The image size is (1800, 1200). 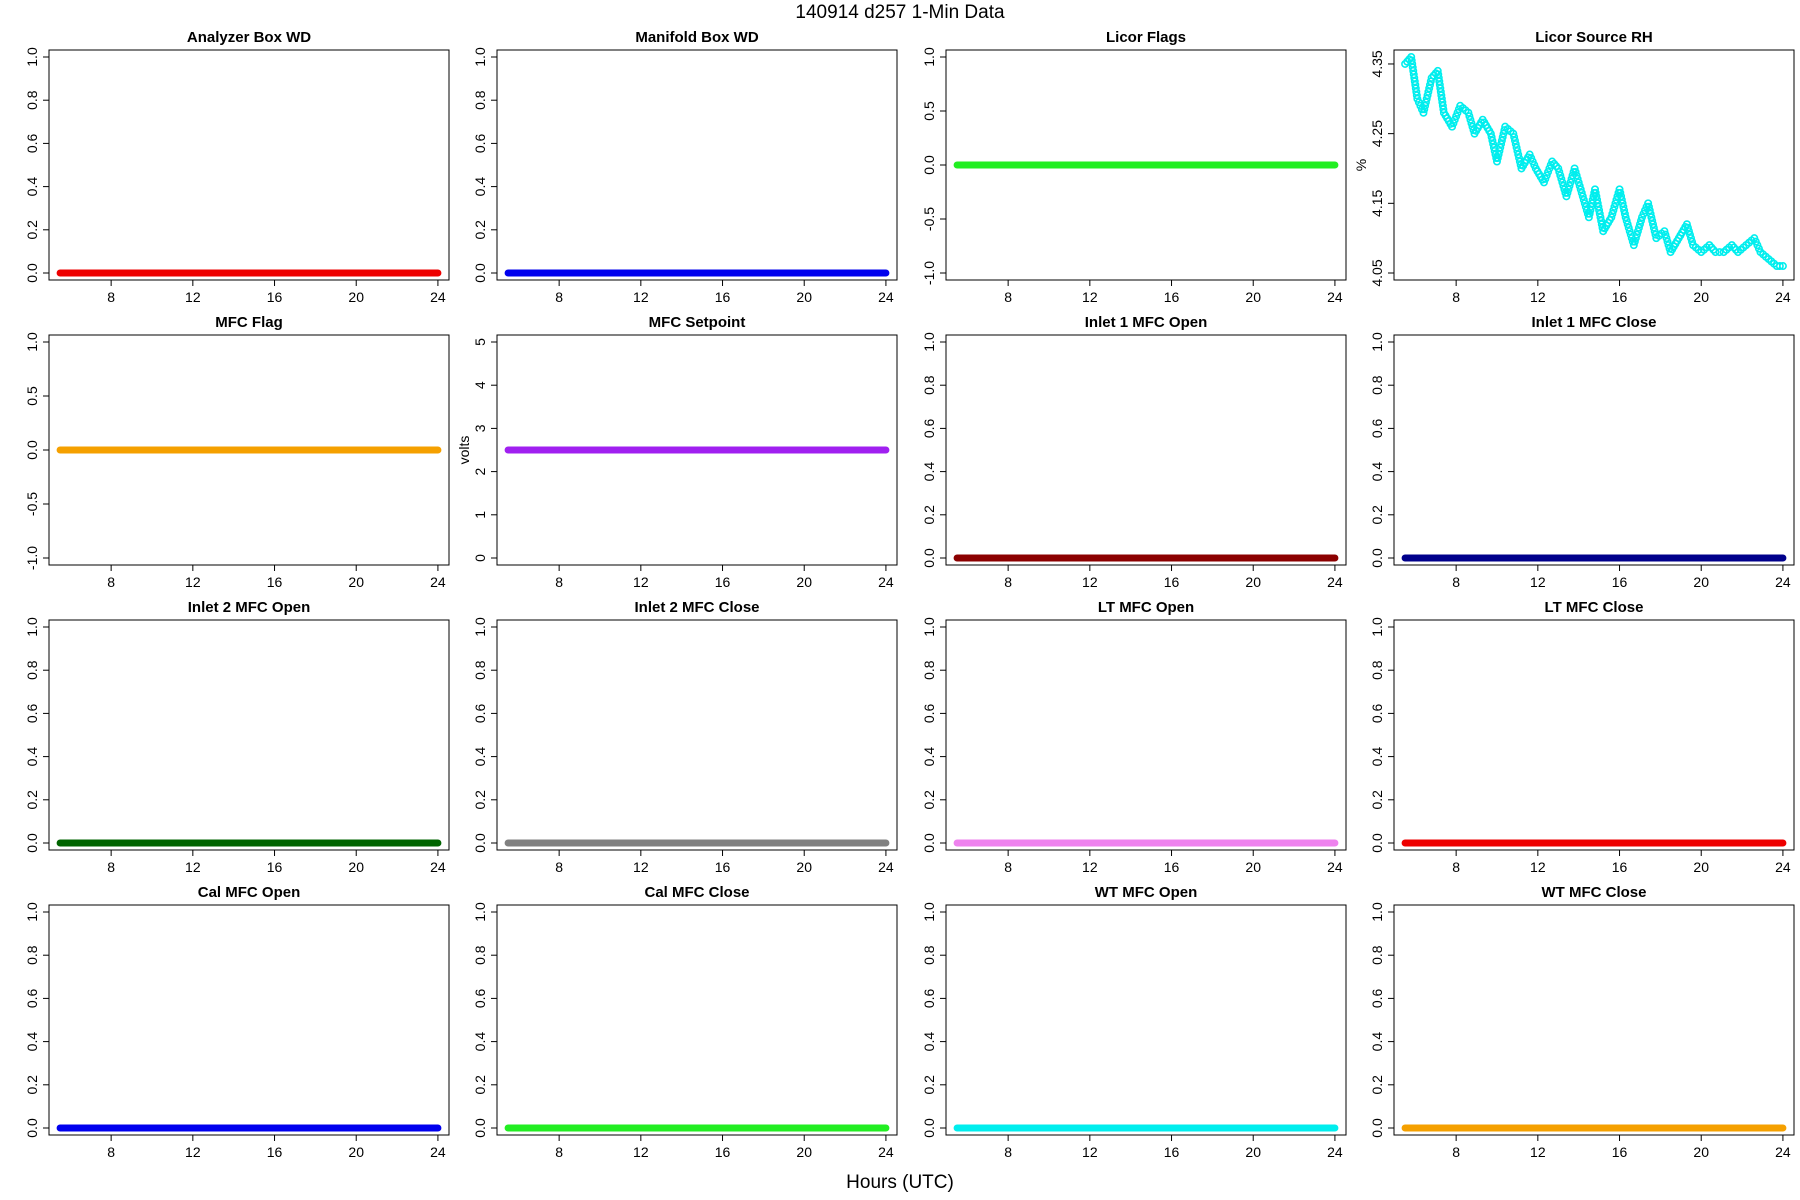 I want to click on y-tick-label: -0.5, so click(x=929, y=219).